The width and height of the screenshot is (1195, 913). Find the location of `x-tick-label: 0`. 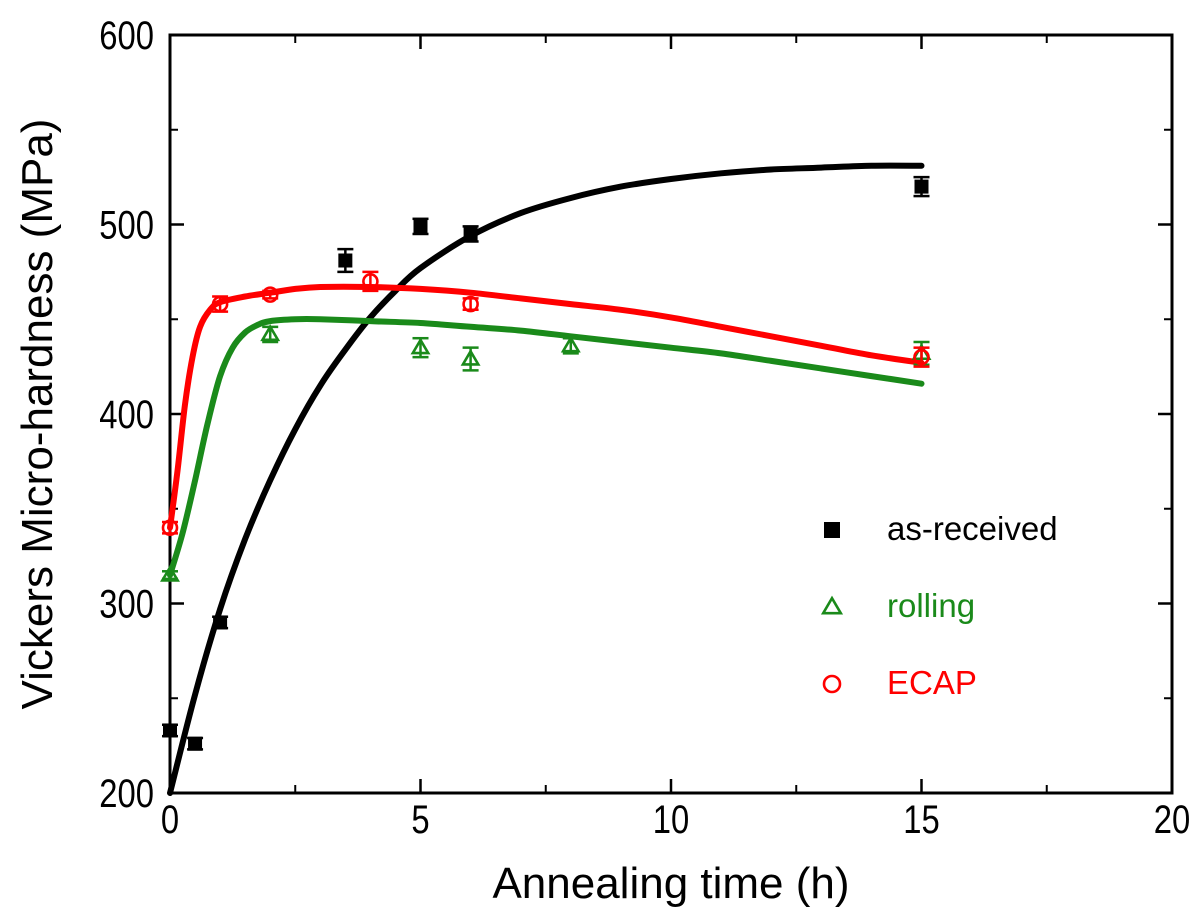

x-tick-label: 0 is located at coordinates (170, 819).